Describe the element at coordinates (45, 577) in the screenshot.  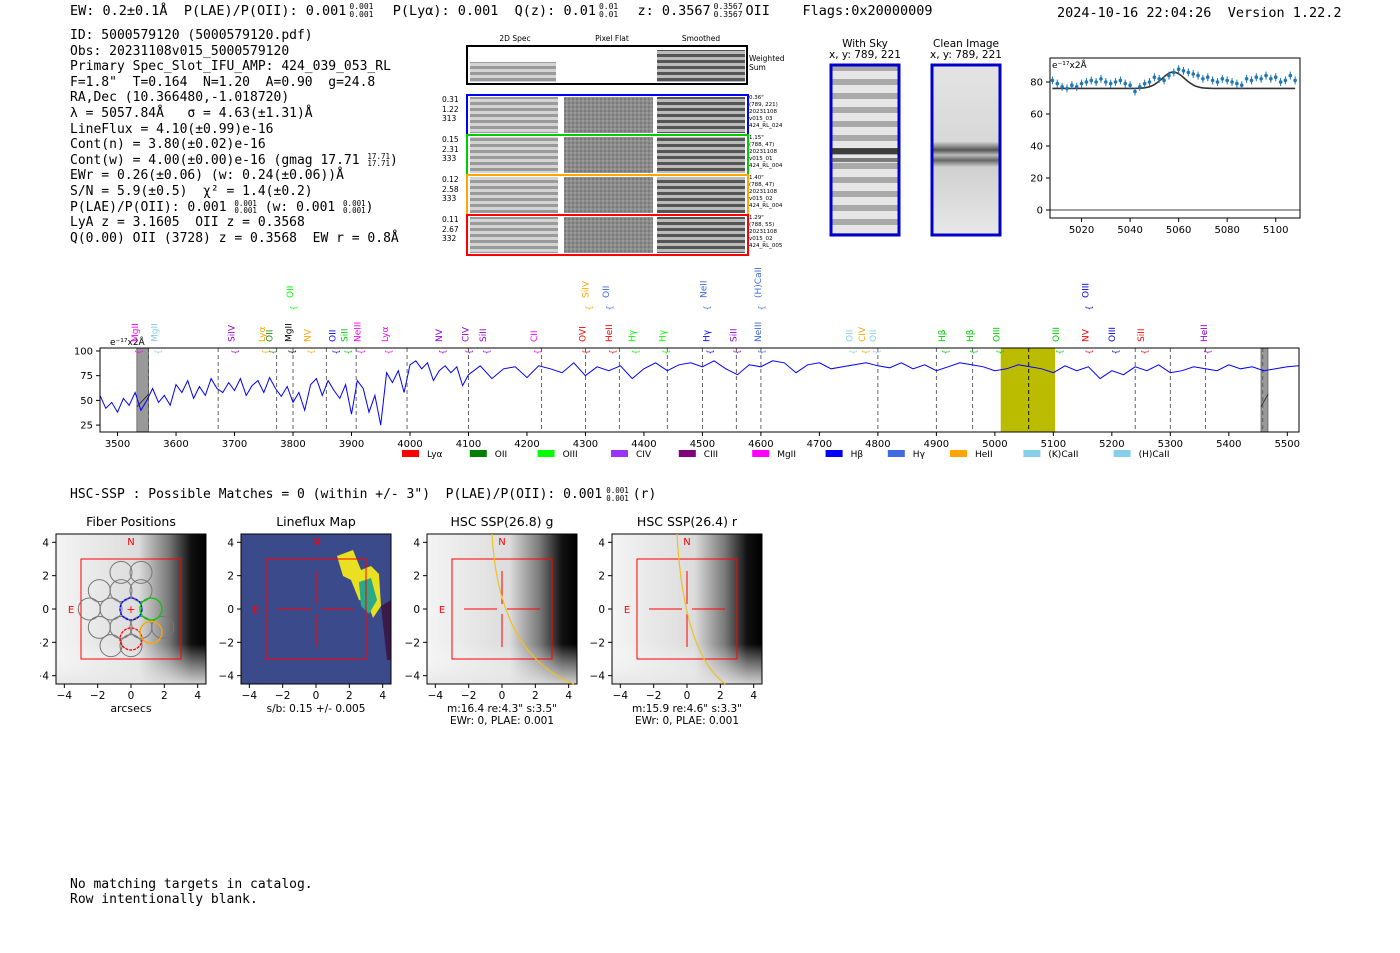
I see `panel-ytick-label: 2` at that location.